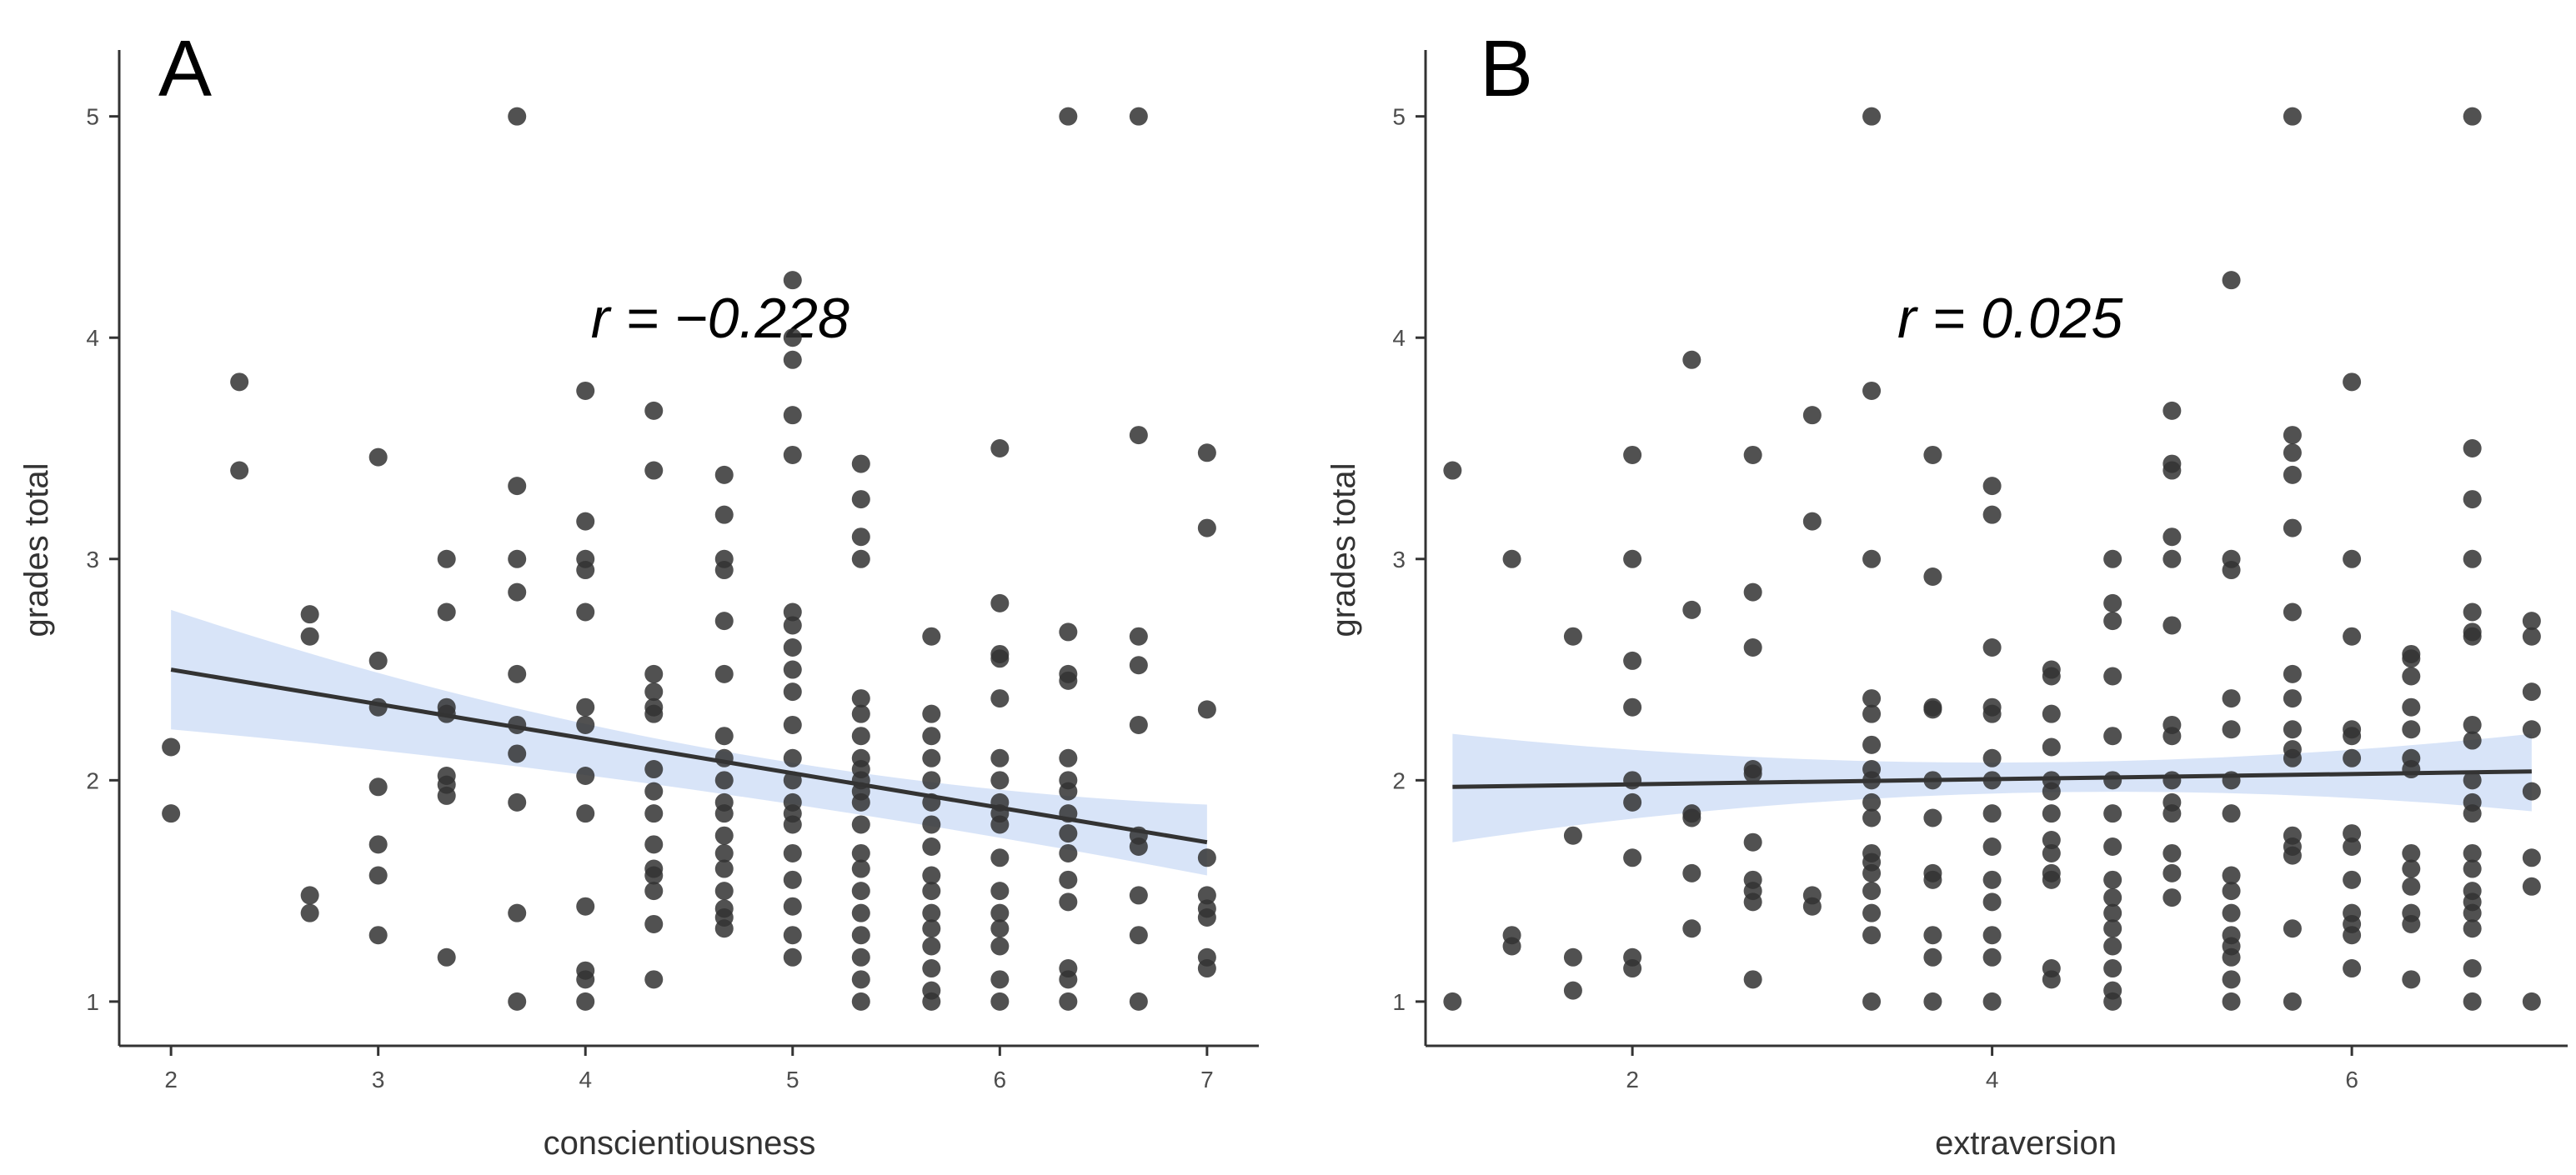 This screenshot has width=2576, height=1175. I want to click on panel-a-correlation-value: = −0.228, so click(729, 318).